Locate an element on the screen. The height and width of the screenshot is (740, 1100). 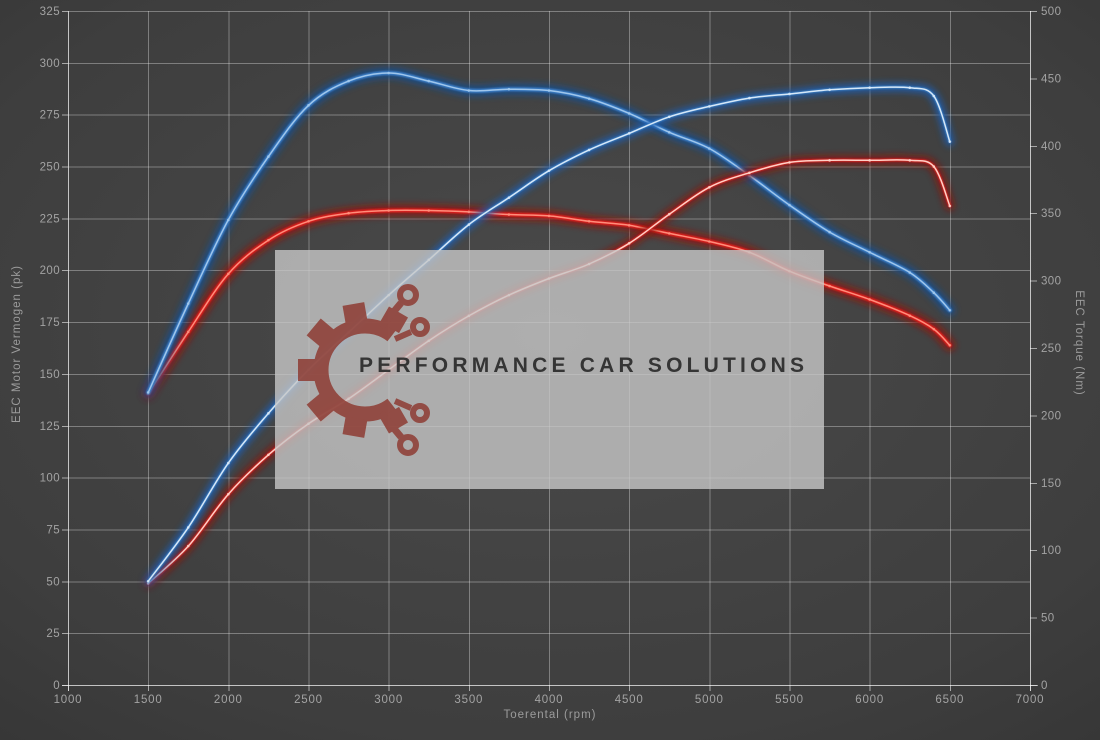
tick-label: 4500 is located at coordinates (629, 700).